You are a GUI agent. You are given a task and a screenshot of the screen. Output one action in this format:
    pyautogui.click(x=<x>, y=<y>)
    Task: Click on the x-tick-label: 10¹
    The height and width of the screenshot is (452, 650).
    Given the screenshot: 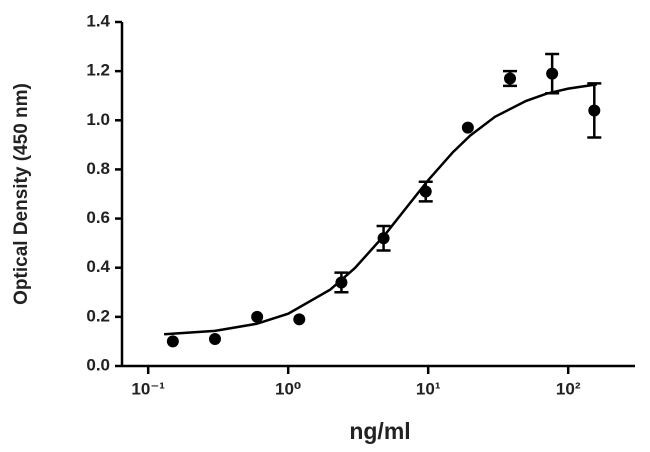 What is the action you would take?
    pyautogui.click(x=428, y=388)
    